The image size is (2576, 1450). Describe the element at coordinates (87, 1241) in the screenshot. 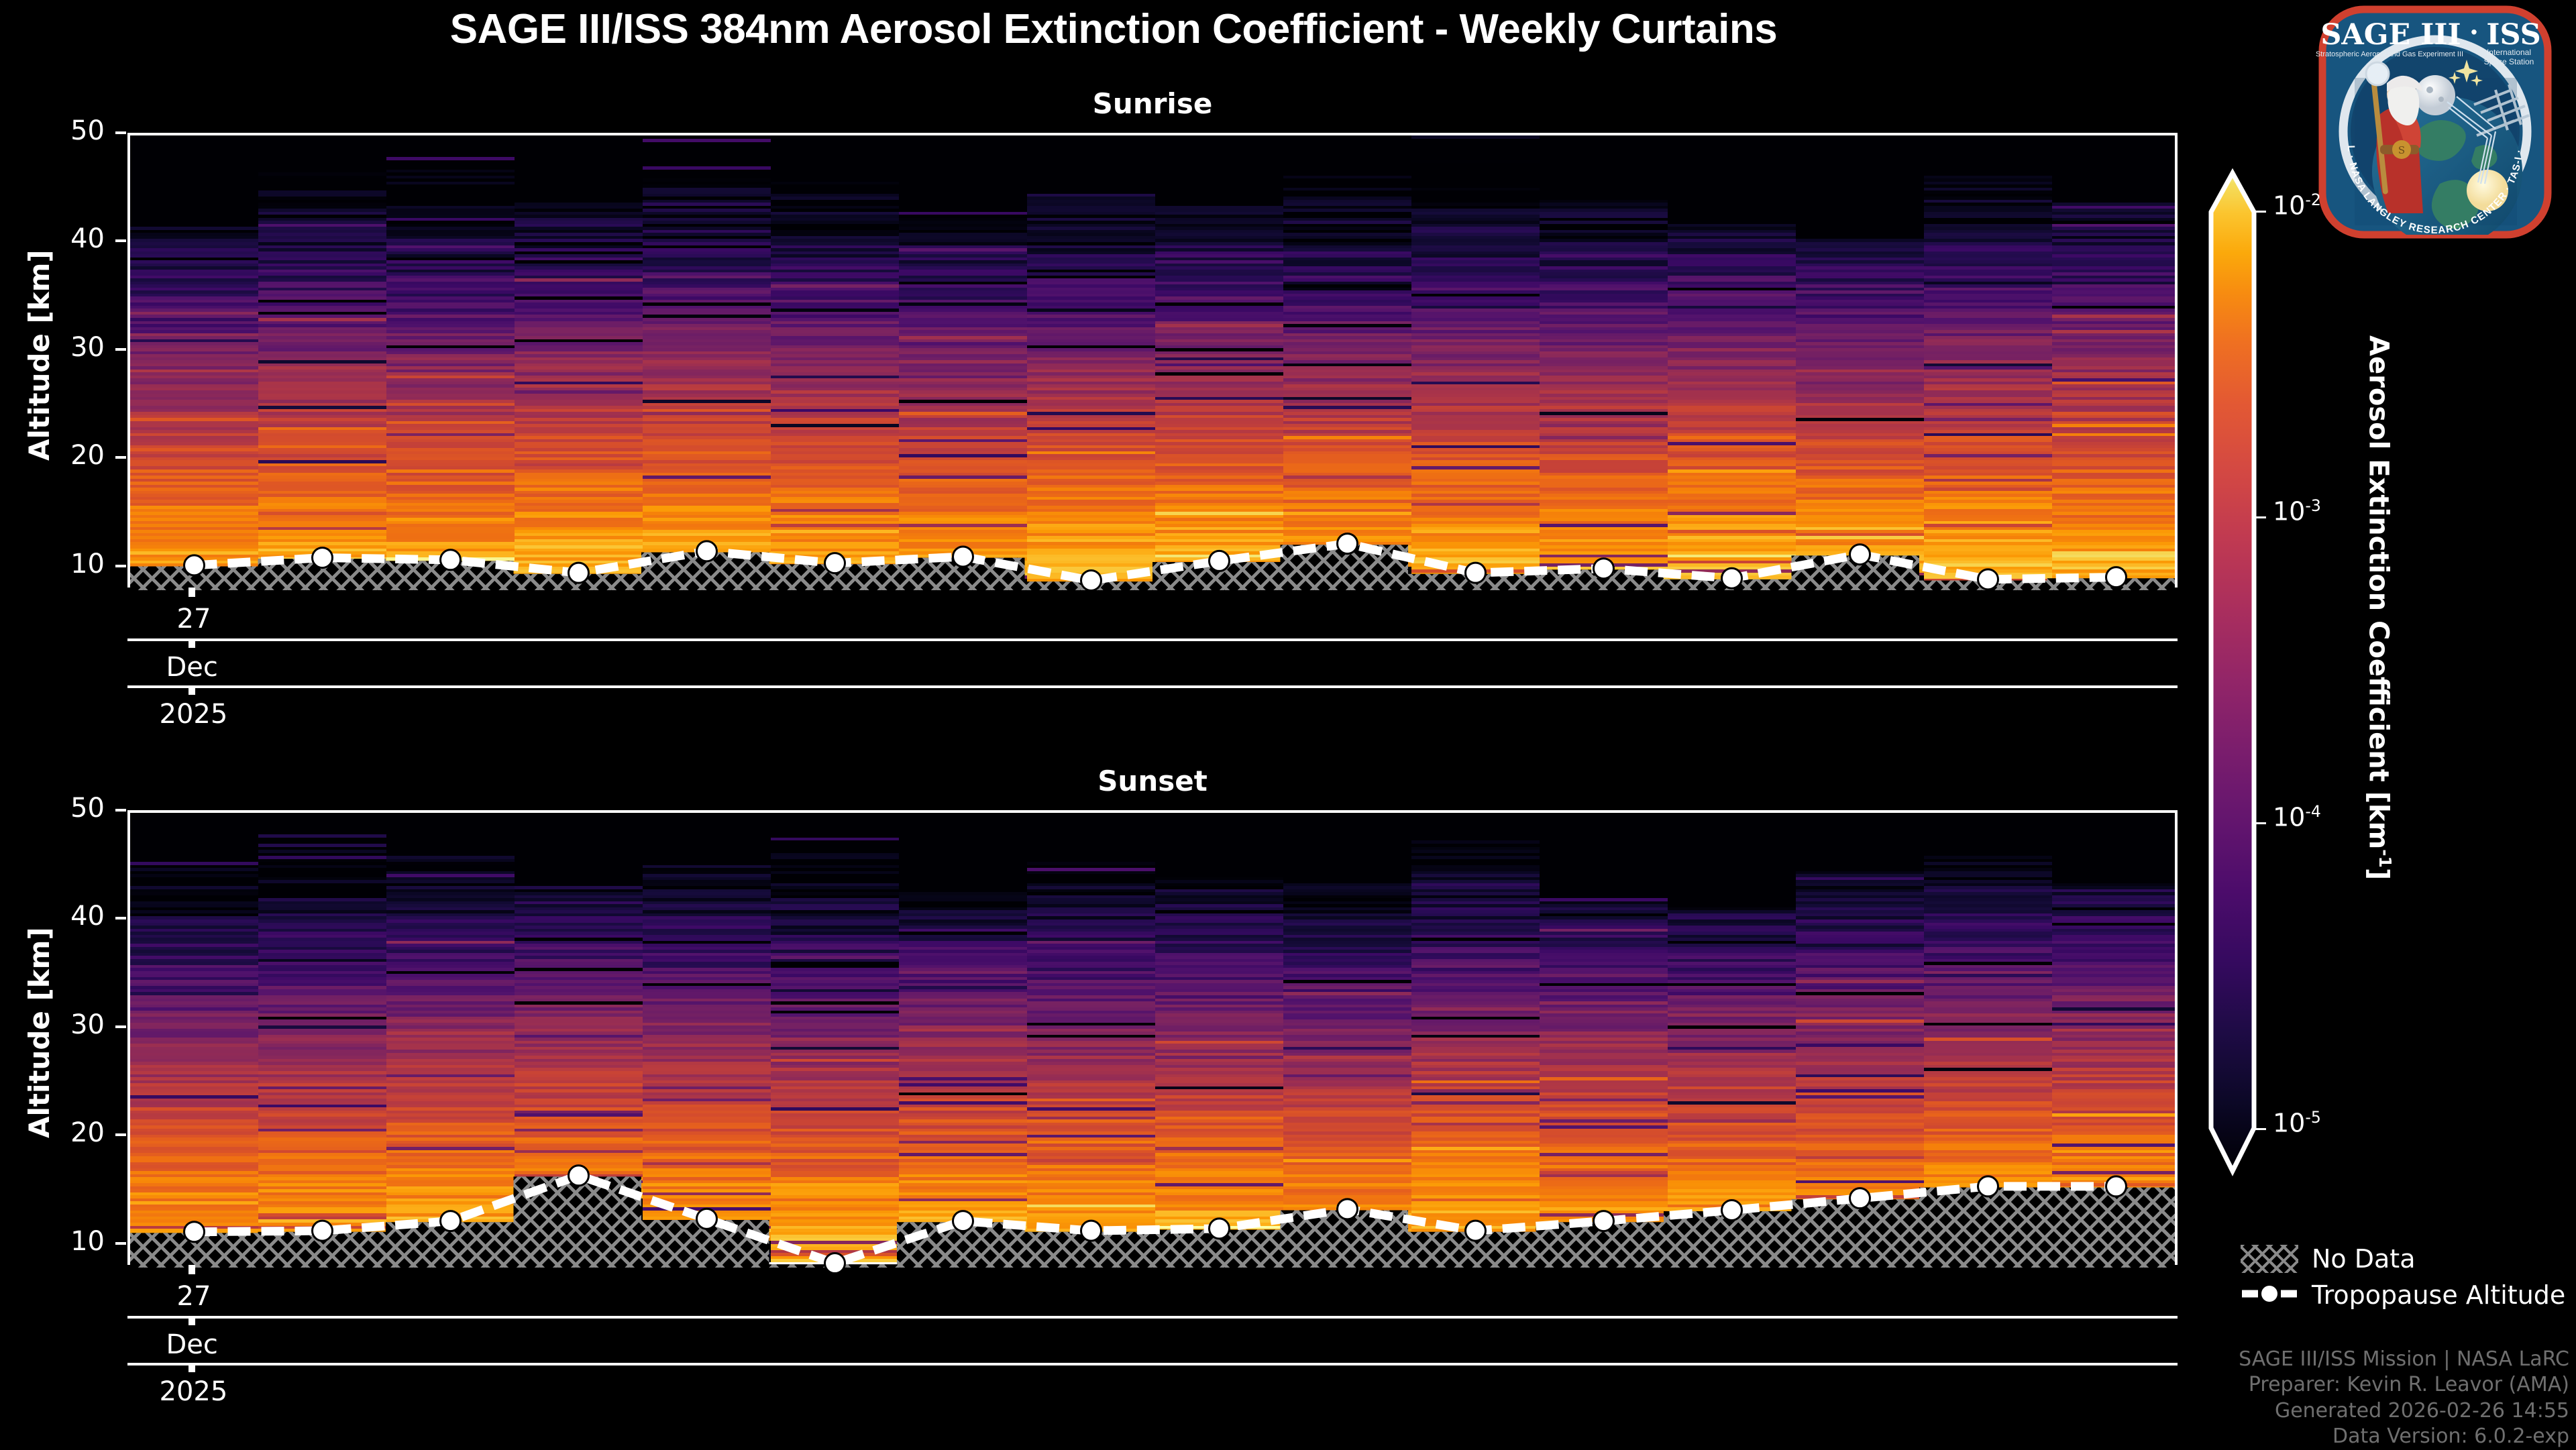

I see `y-axis-tick-label: 10` at that location.